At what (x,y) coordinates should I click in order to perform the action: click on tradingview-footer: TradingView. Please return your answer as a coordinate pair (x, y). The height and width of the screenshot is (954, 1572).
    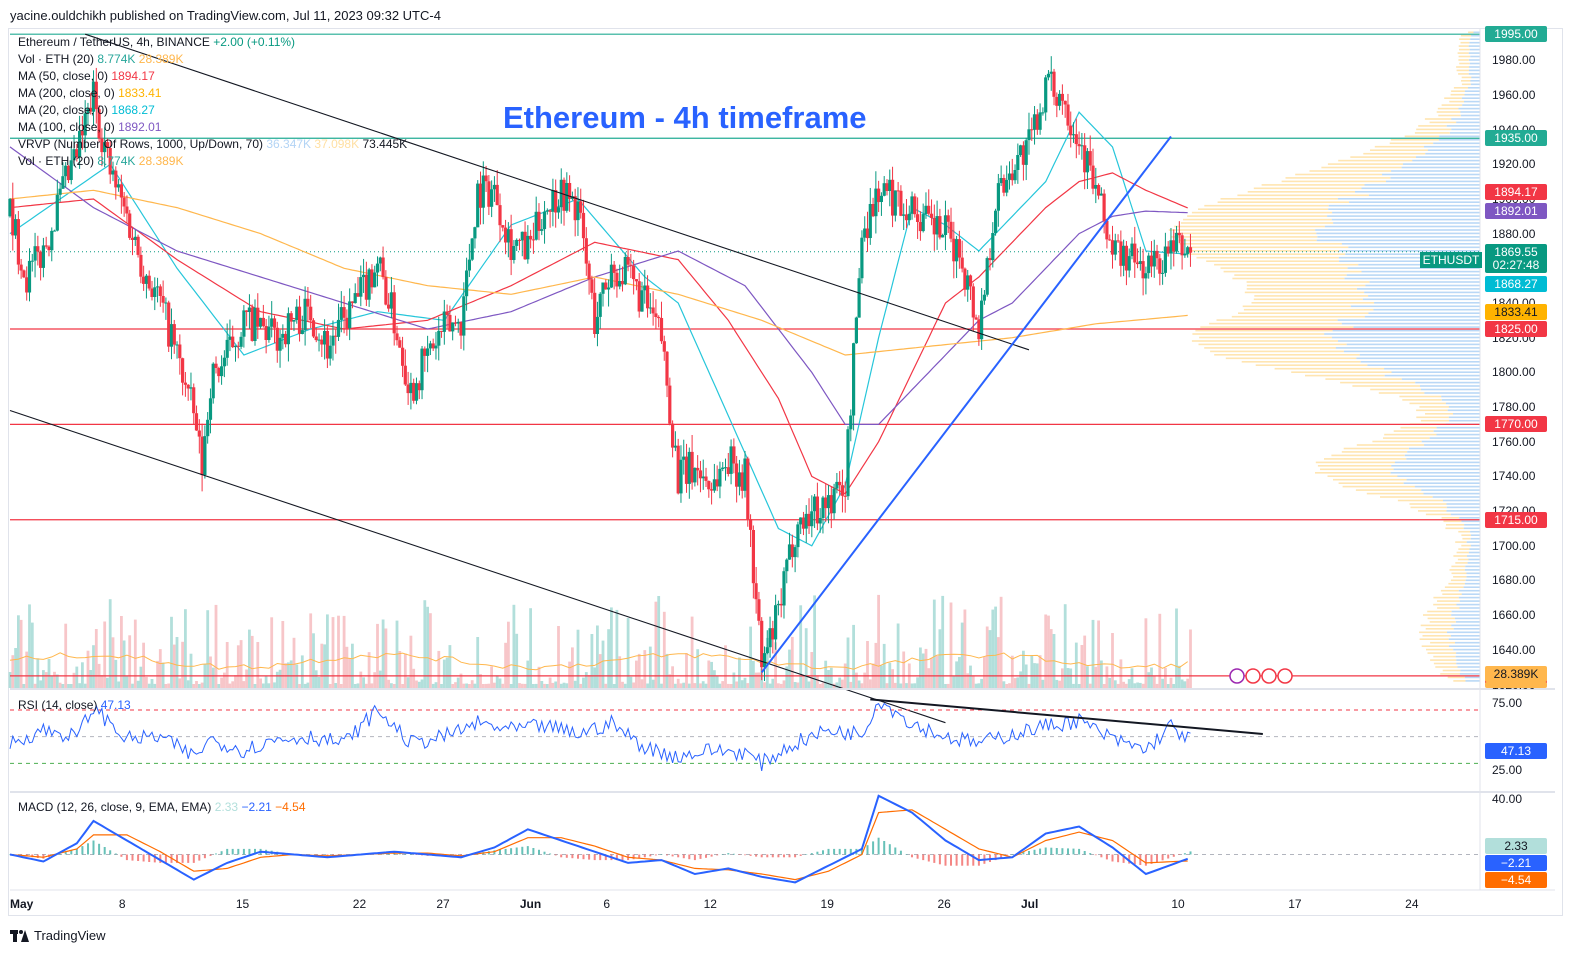
    Looking at the image, I should click on (58, 935).